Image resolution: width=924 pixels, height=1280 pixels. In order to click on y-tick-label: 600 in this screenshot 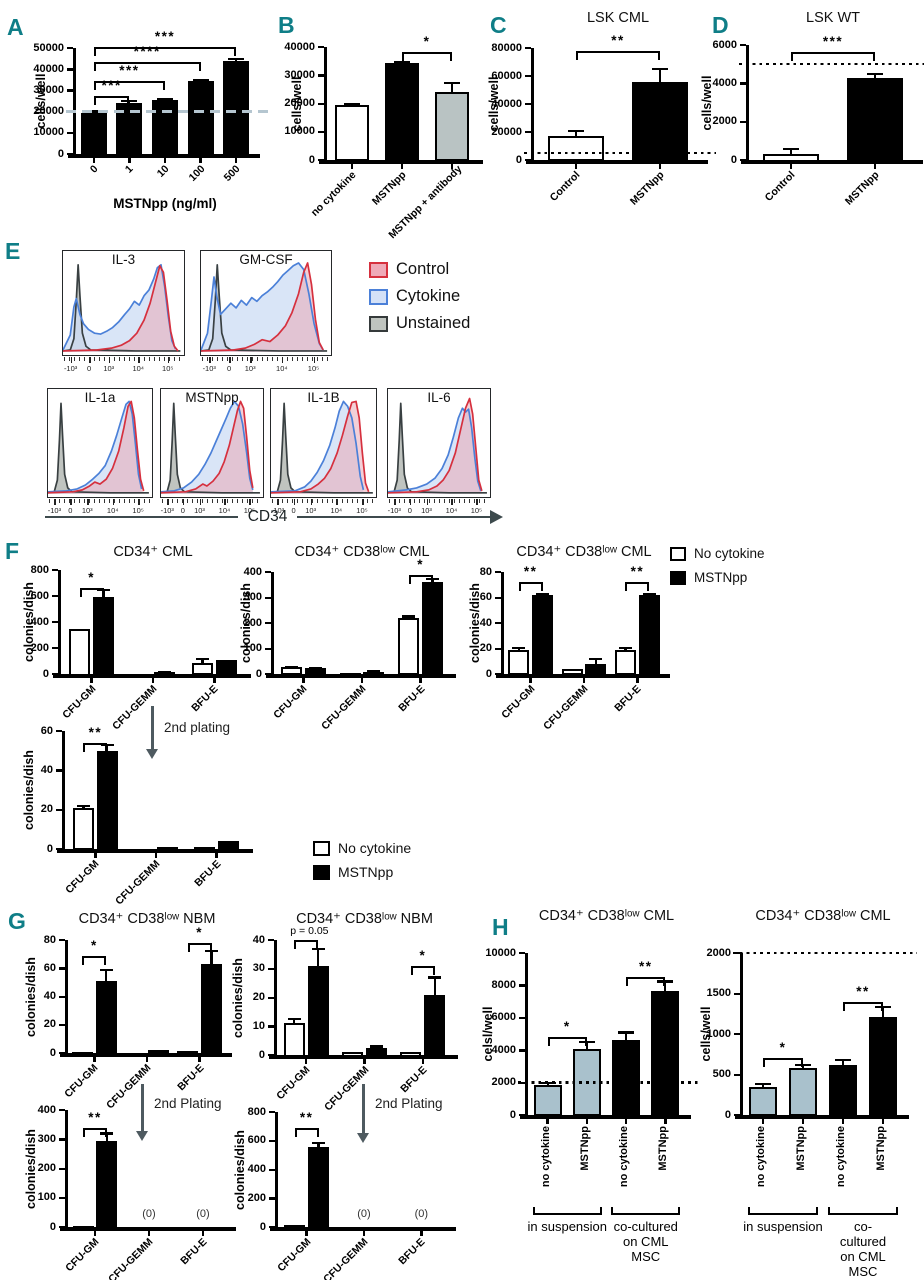, I will do `click(39, 595)`.